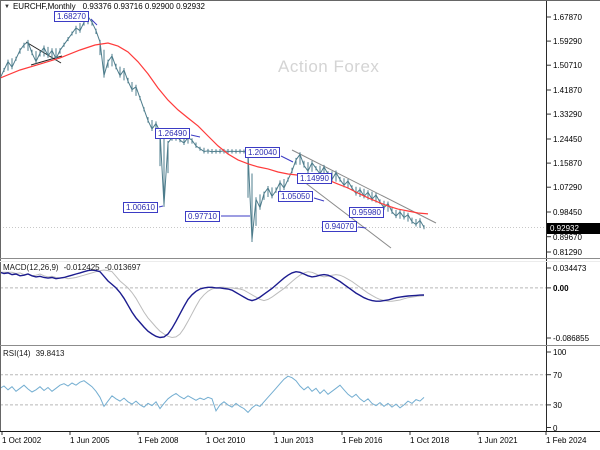 The image size is (600, 450). I want to click on price-axis-border, so click(546, 215).